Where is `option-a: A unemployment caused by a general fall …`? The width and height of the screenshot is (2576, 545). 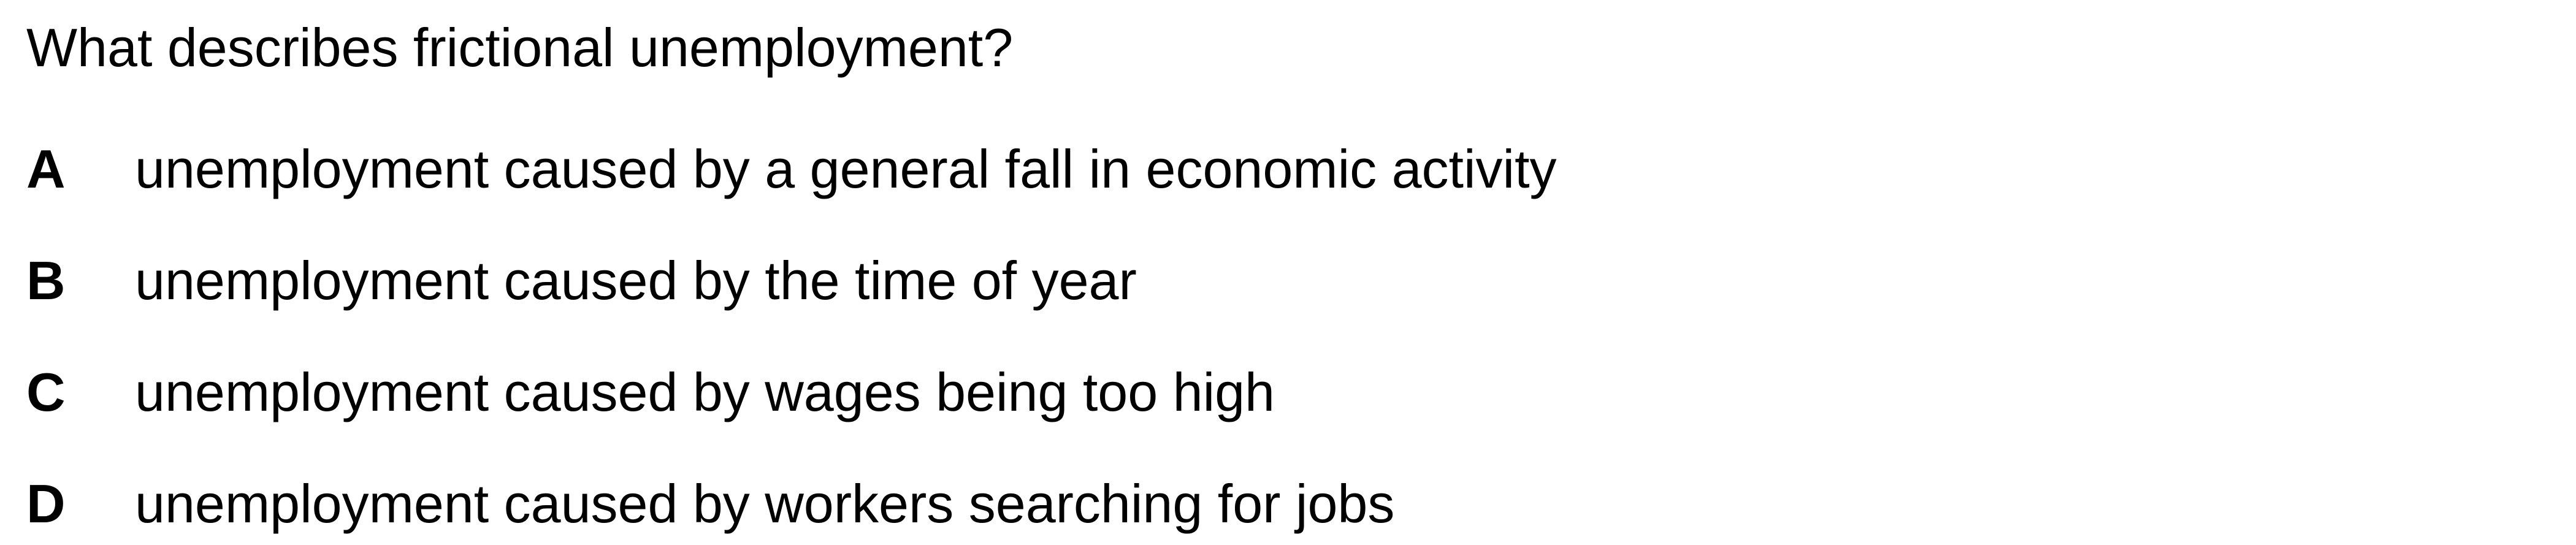 option-a: A unemployment caused by a general fall … is located at coordinates (791, 170).